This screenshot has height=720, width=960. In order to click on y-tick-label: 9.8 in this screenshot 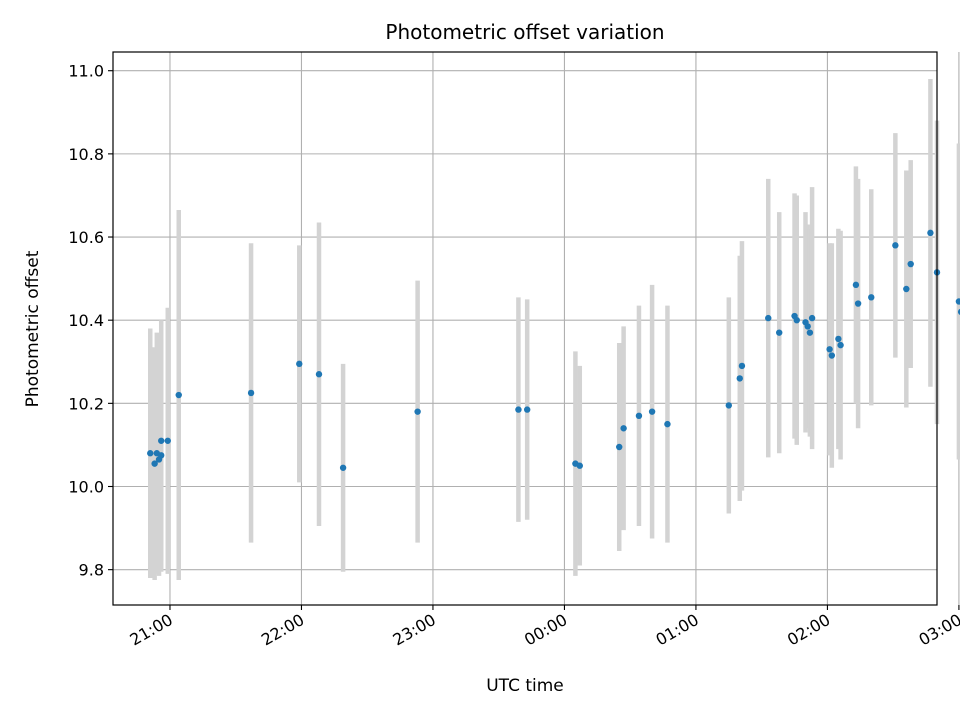, I will do `click(91, 570)`.